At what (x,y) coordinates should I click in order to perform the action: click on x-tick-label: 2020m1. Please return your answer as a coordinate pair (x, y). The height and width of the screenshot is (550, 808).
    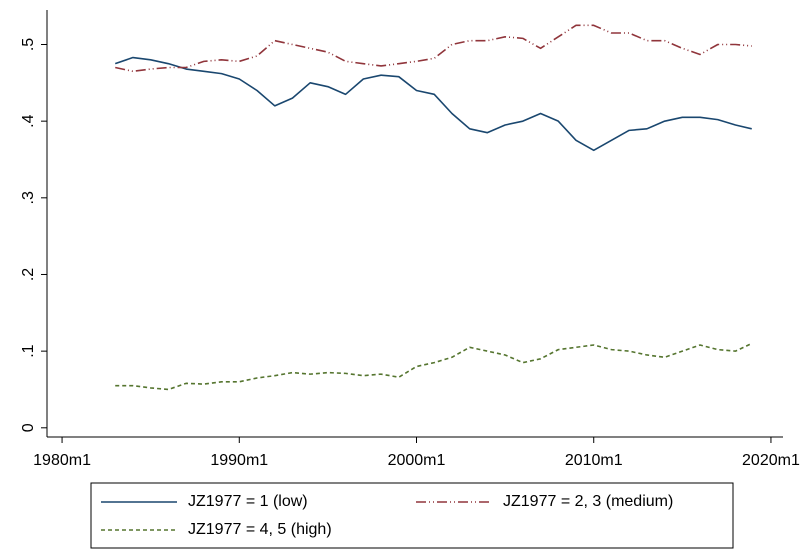
    Looking at the image, I should click on (771, 460).